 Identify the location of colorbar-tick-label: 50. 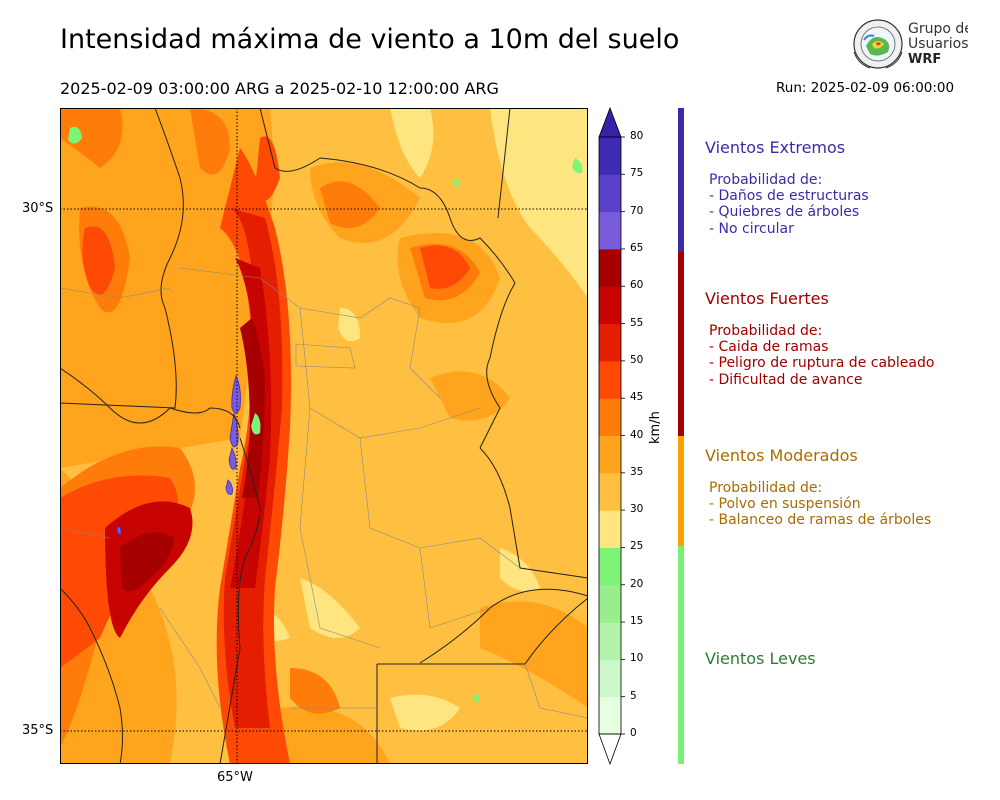
(637, 359).